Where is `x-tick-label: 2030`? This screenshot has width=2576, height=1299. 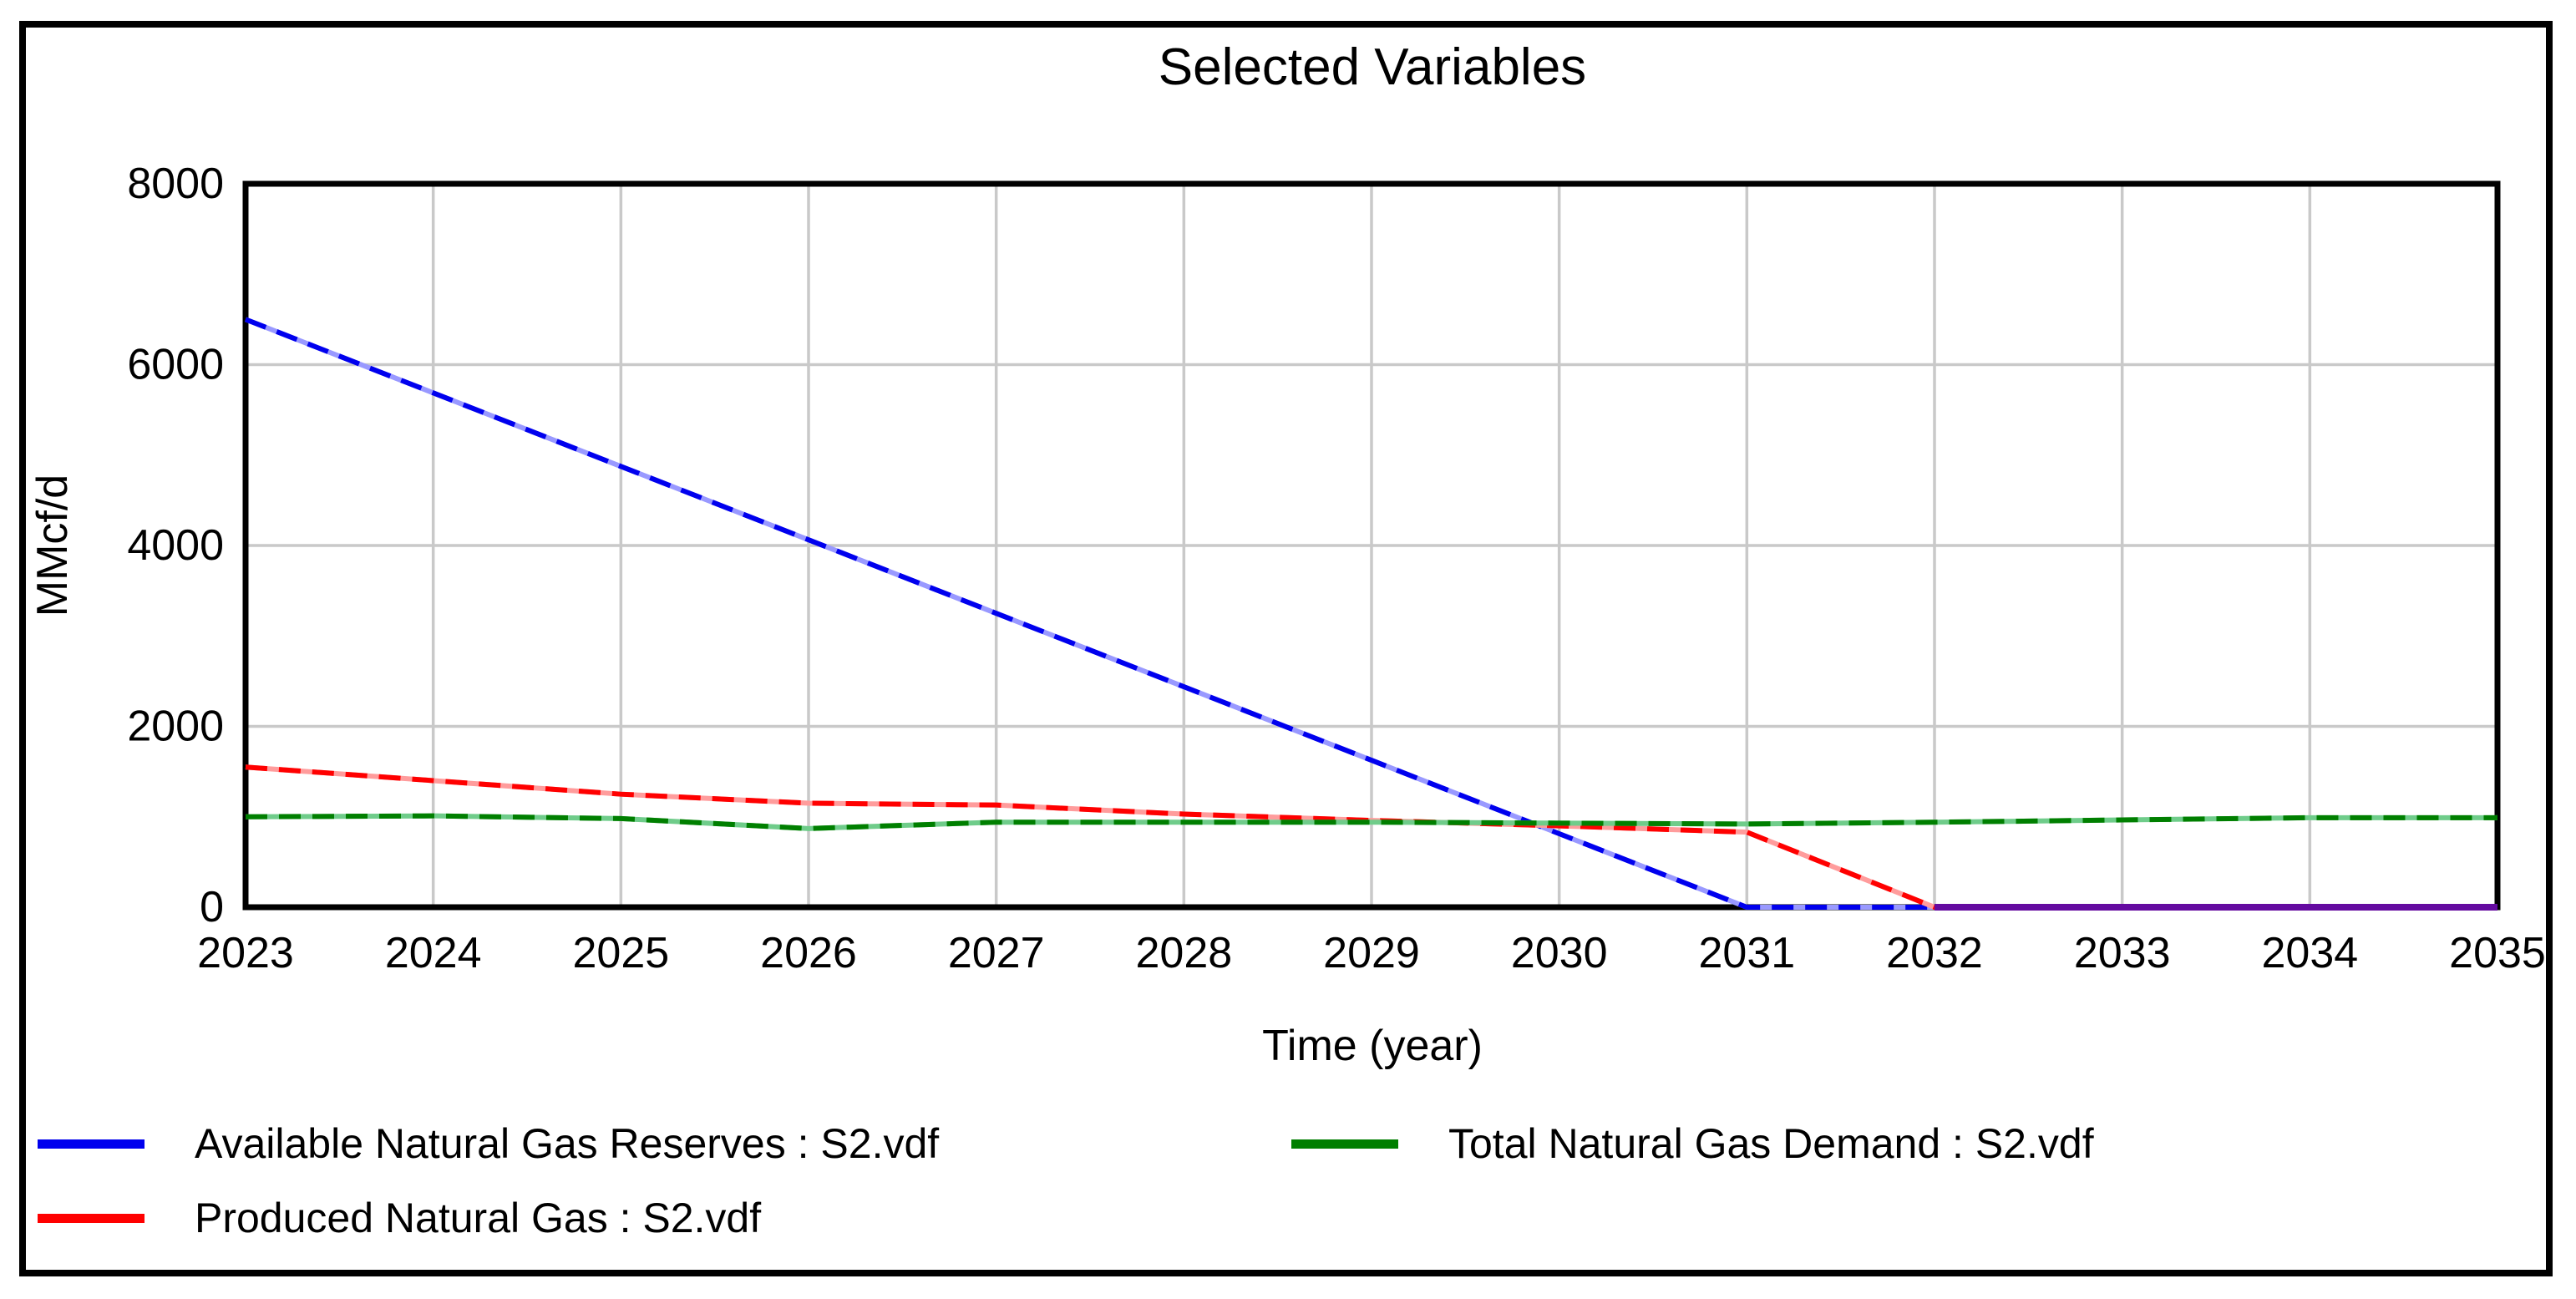
x-tick-label: 2030 is located at coordinates (1559, 953).